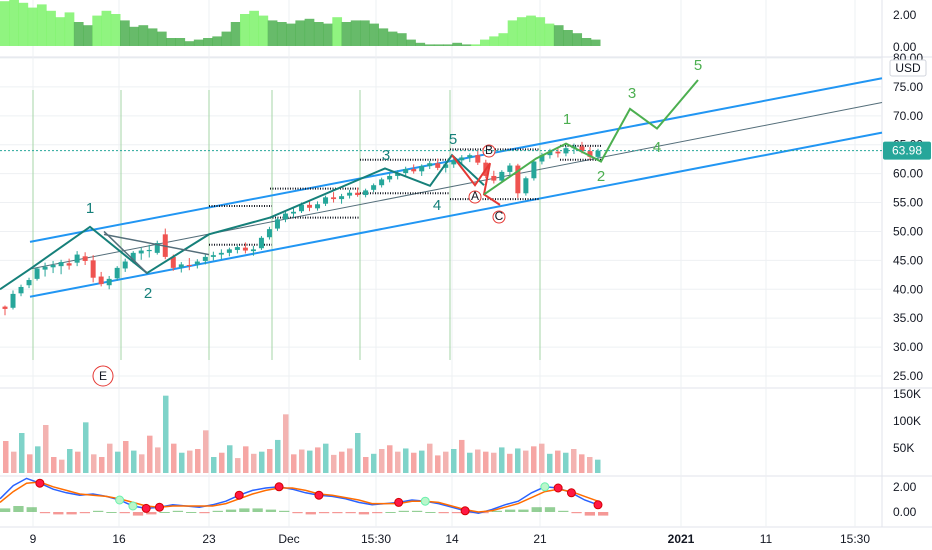  Describe the element at coordinates (905, 512) in the screenshot. I see `macd-tick-label: 0.00` at that location.